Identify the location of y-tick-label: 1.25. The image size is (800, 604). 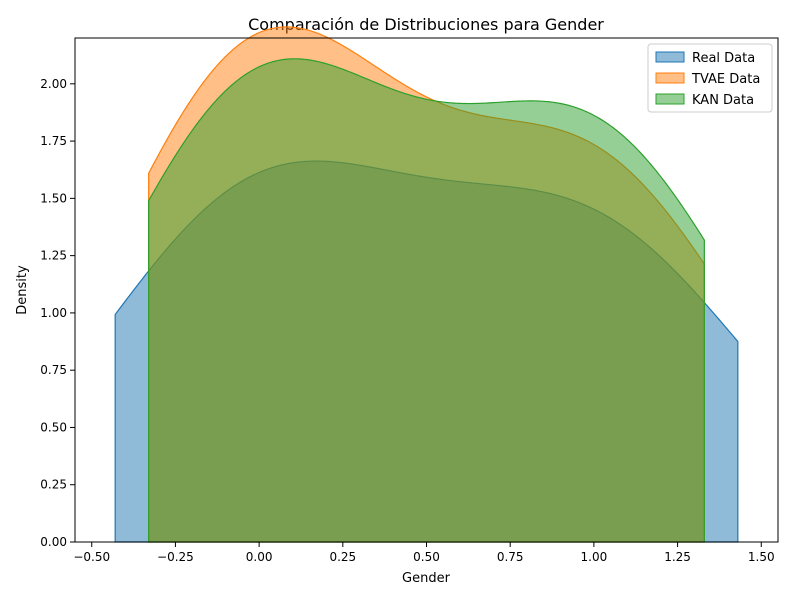
(53, 256).